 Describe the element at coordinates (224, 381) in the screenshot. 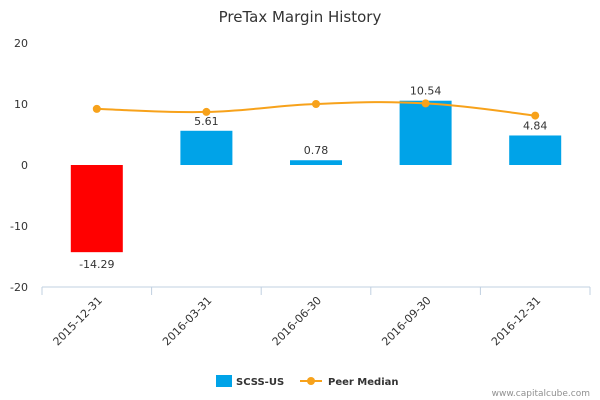

I see `legend-swatch-scss-us` at that location.